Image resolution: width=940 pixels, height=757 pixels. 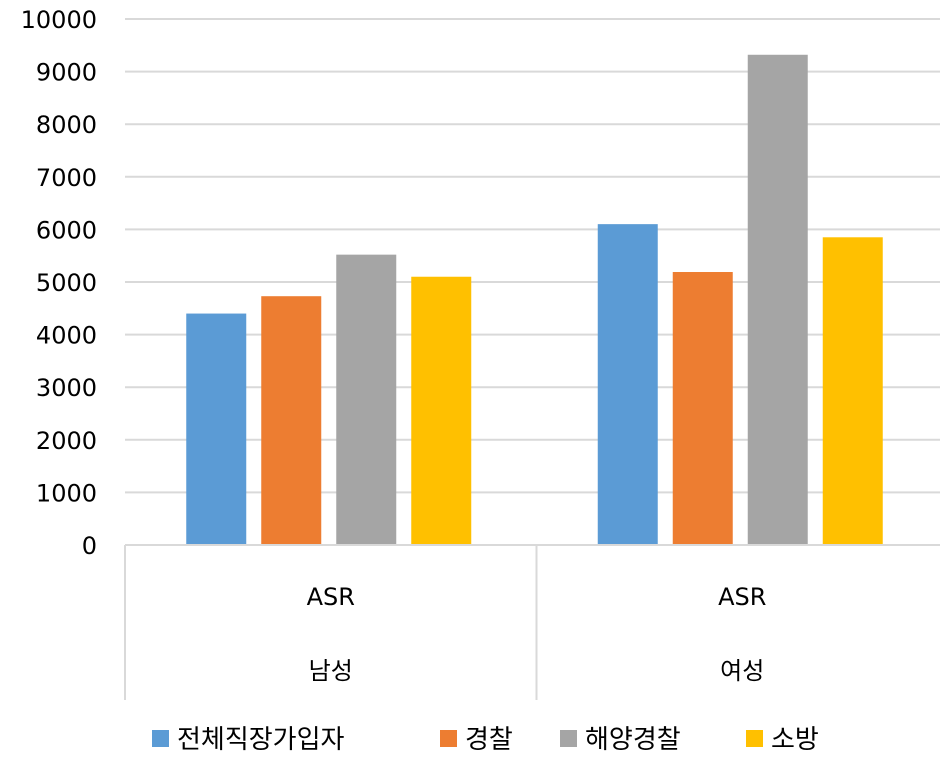 I want to click on y-tick-label: 0, so click(x=89, y=546).